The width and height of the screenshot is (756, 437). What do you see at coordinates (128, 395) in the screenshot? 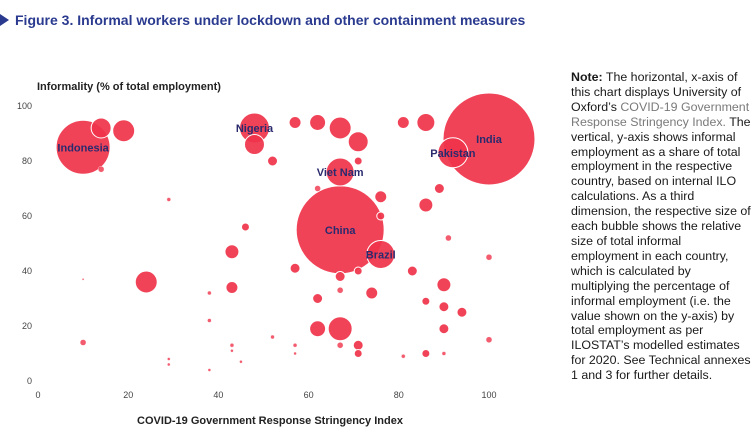
I see `x-tick-label: 20` at bounding box center [128, 395].